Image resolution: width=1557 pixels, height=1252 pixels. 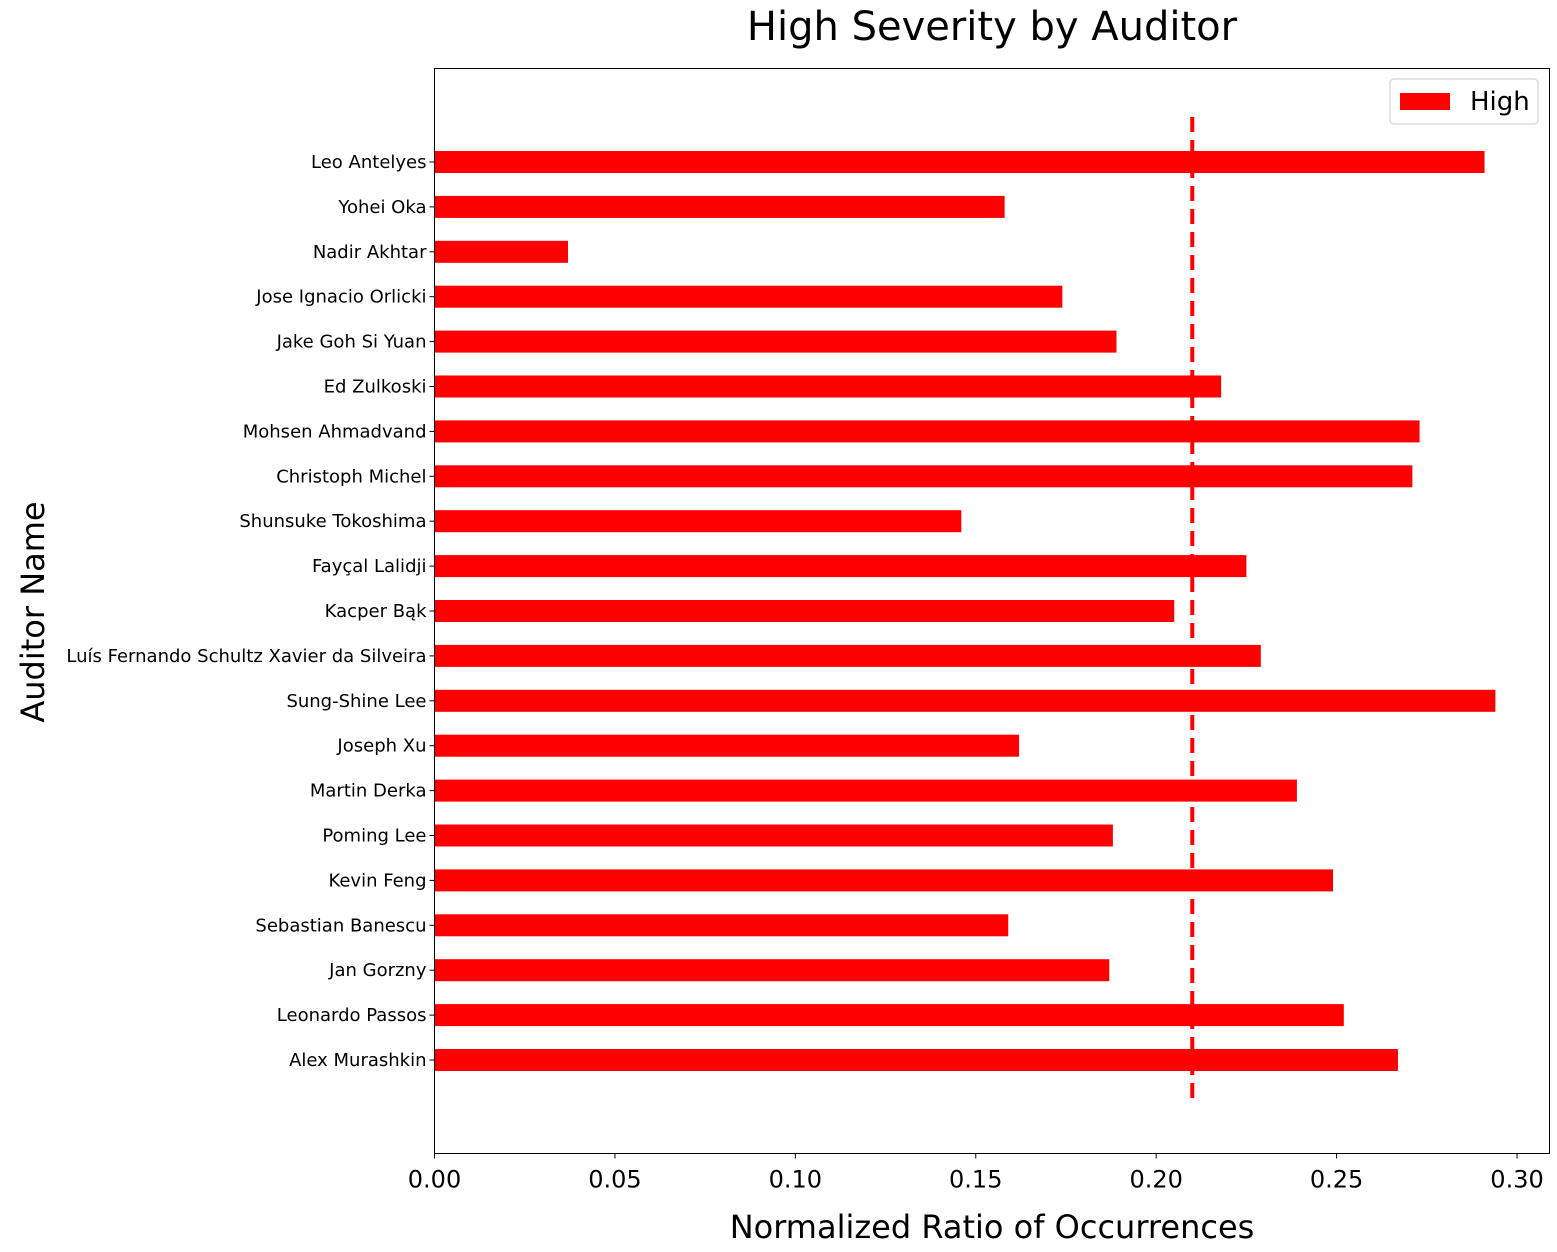 I want to click on legend: High, so click(x=1464, y=101).